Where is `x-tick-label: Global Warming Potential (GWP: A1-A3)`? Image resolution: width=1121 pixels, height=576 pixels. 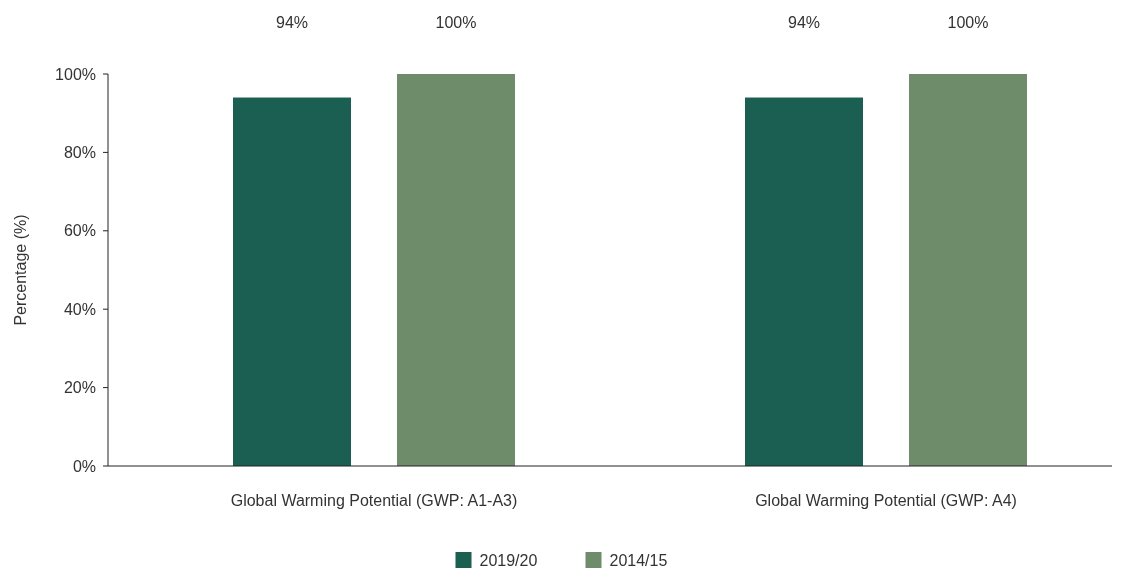 x-tick-label: Global Warming Potential (GWP: A1-A3) is located at coordinates (374, 500).